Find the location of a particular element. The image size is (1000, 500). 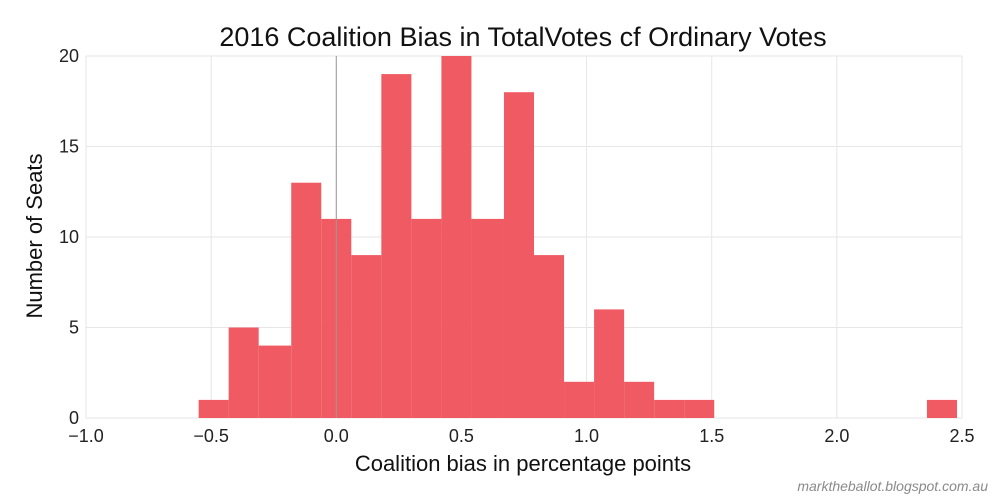

y-axis-label: Number of Seats is located at coordinates (34, 235).